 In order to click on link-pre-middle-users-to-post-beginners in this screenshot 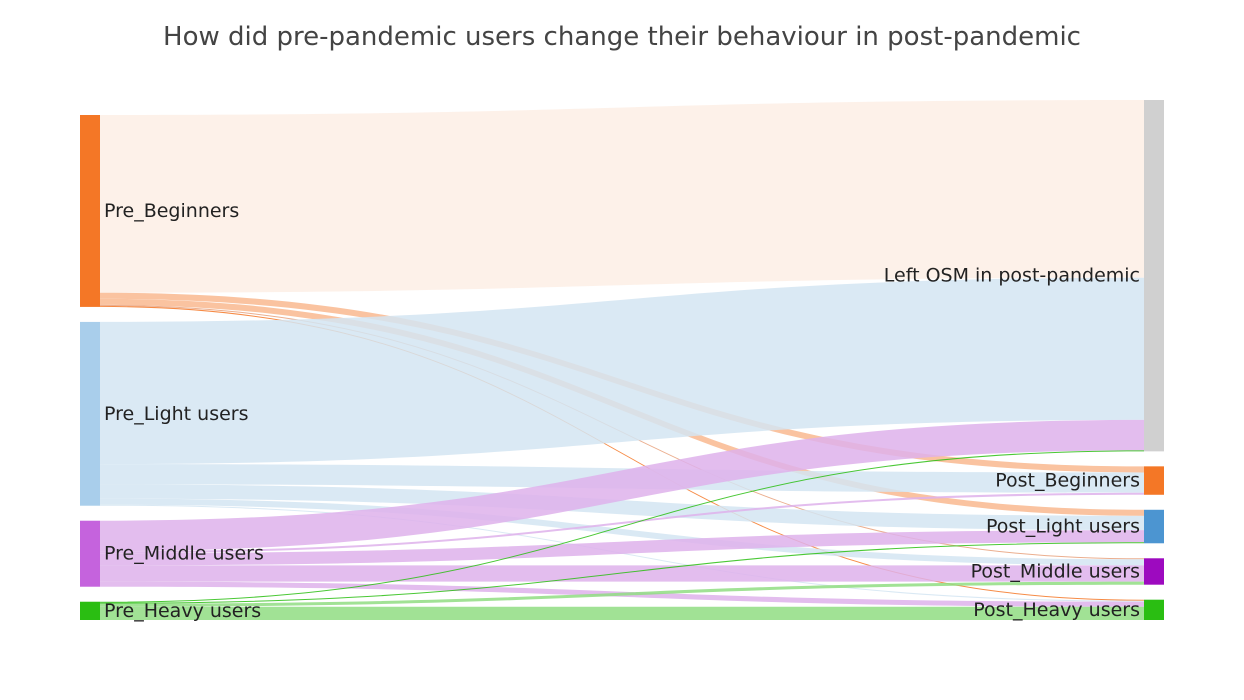, I will do `click(622, 523)`.